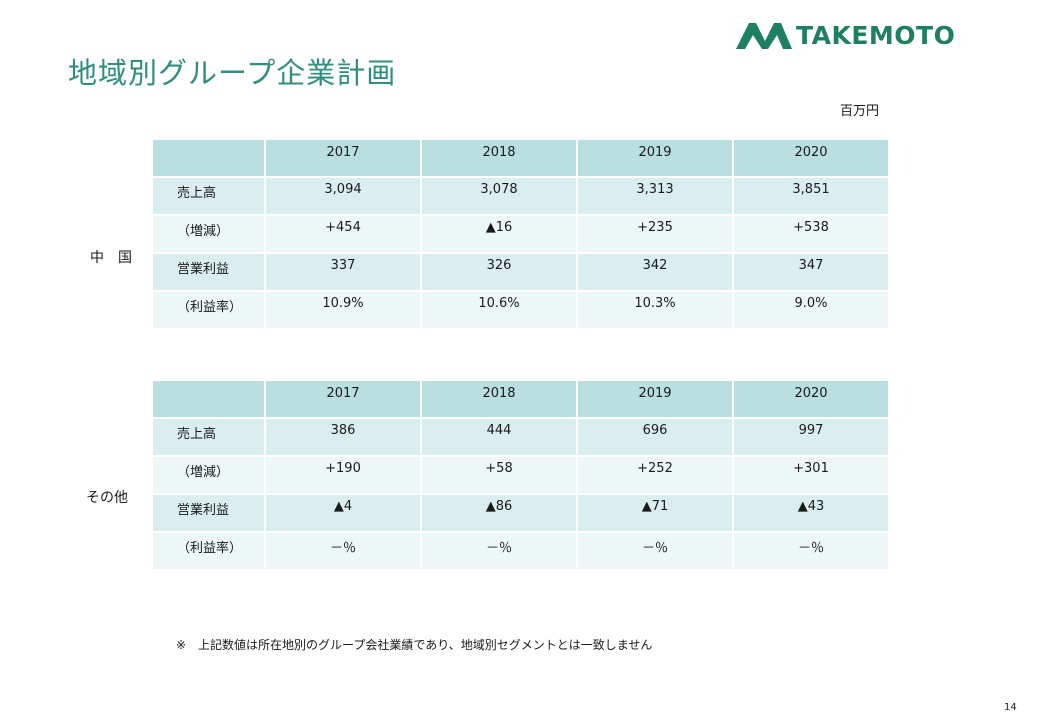  What do you see at coordinates (499, 310) in the screenshot?
I see `table-cell: 10.6%` at bounding box center [499, 310].